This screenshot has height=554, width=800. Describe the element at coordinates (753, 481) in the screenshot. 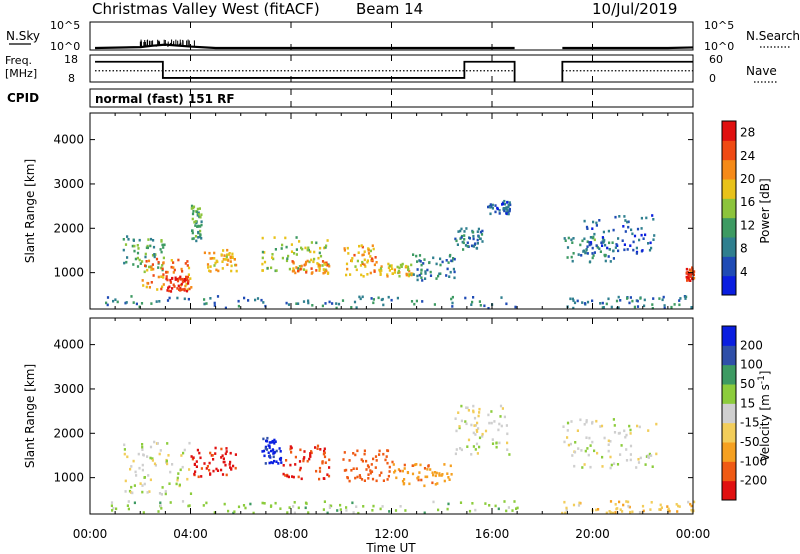

I see `colorbar-tick-label: -200` at that location.